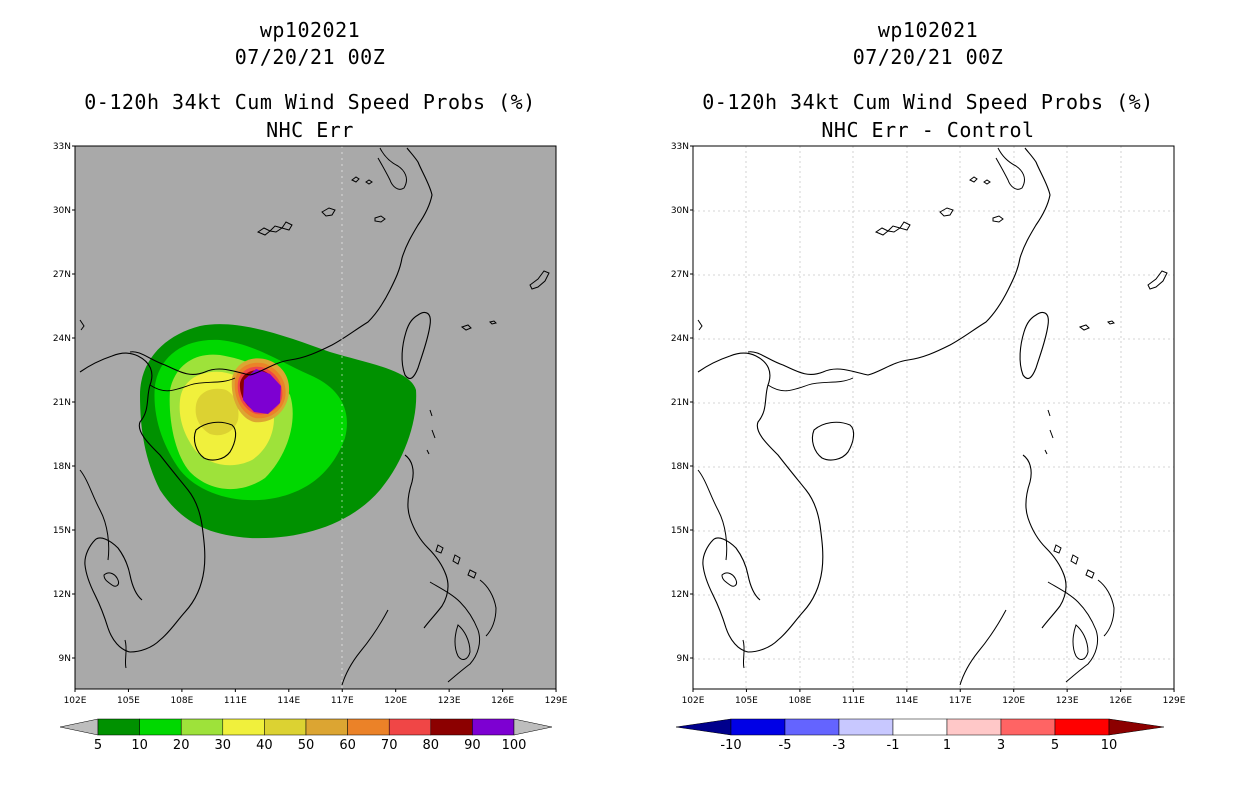 The height and width of the screenshot is (800, 1236). I want to click on right-storm-id: wp102021, so click(928, 30).